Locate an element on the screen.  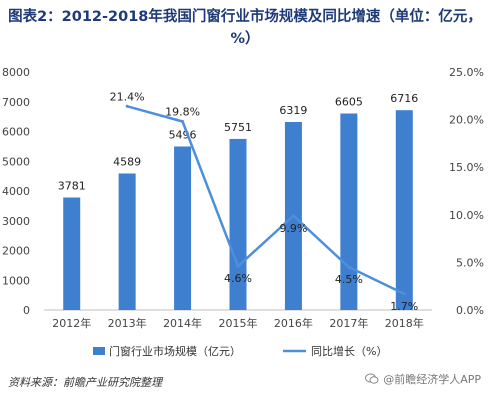
watermark-text: @前瞻经济学人APP is located at coordinates (432, 379).